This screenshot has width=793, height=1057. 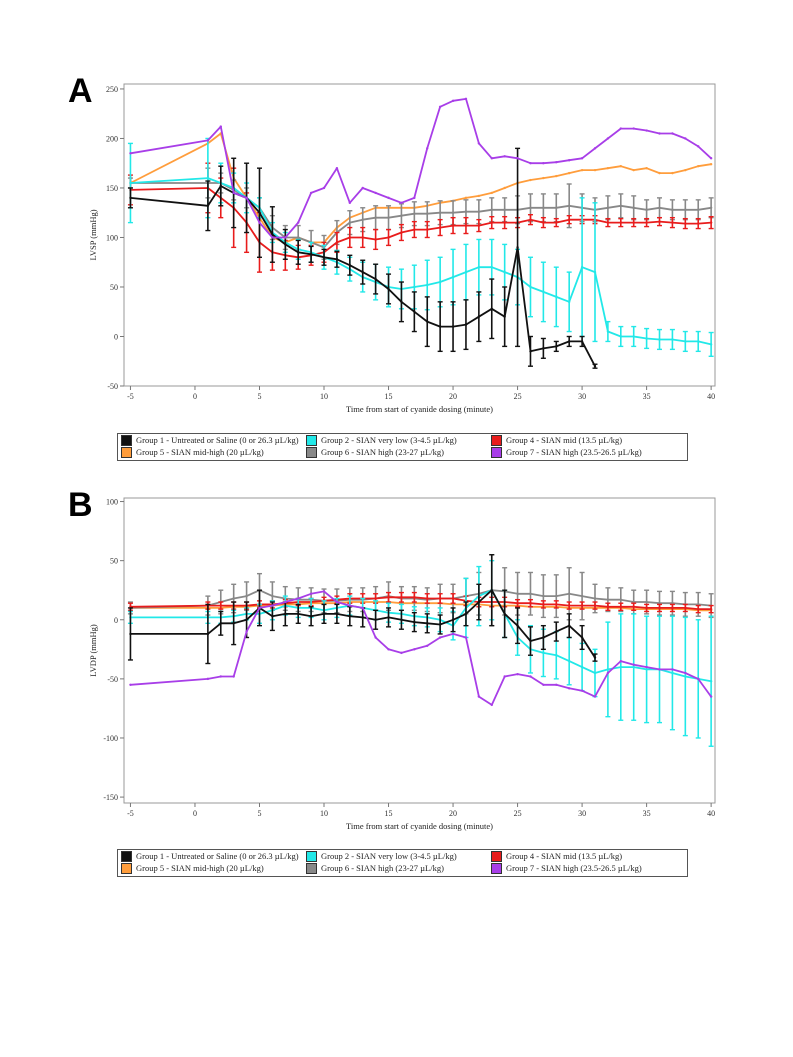 I want to click on legend-item: Group 2 - SIAN very low (3-4.5 µL/kg), so click(x=395, y=856).